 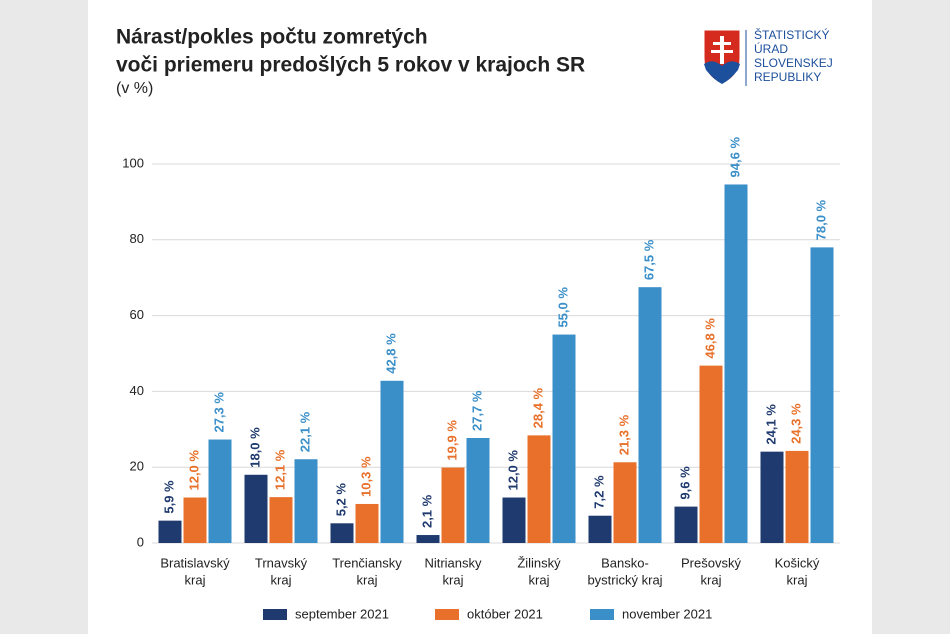 What do you see at coordinates (134, 88) in the screenshot?
I see `chart-subtitle: (v %)` at bounding box center [134, 88].